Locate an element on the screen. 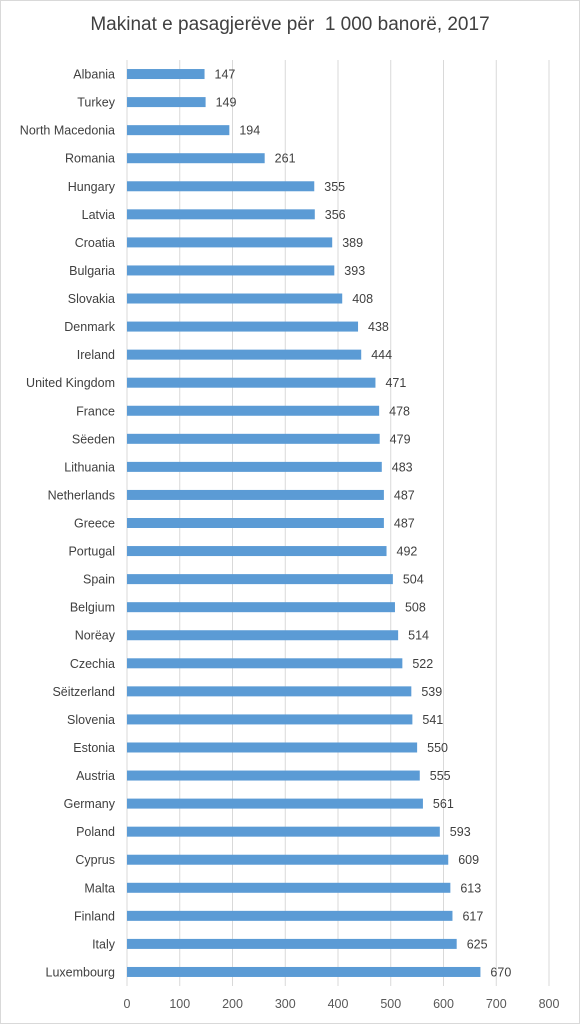  category-label-28: Cyprus is located at coordinates (95, 860).